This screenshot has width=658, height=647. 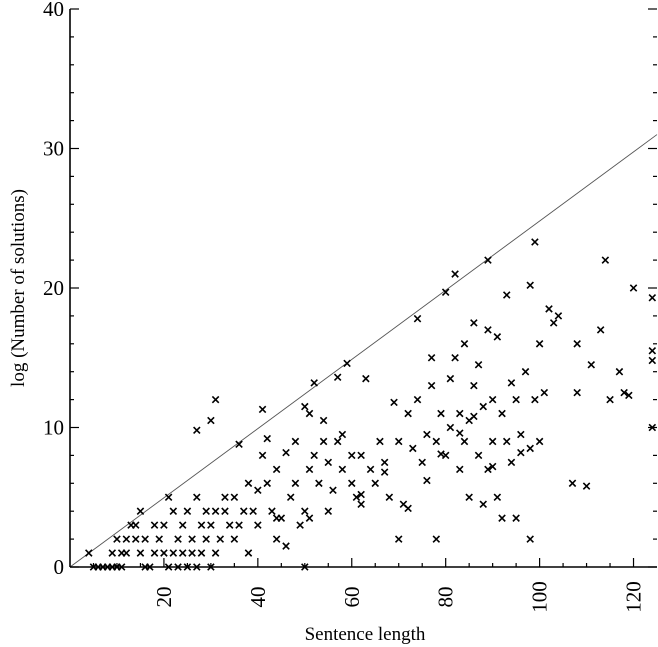 I want to click on x-tick-label: 20, so click(x=164, y=597).